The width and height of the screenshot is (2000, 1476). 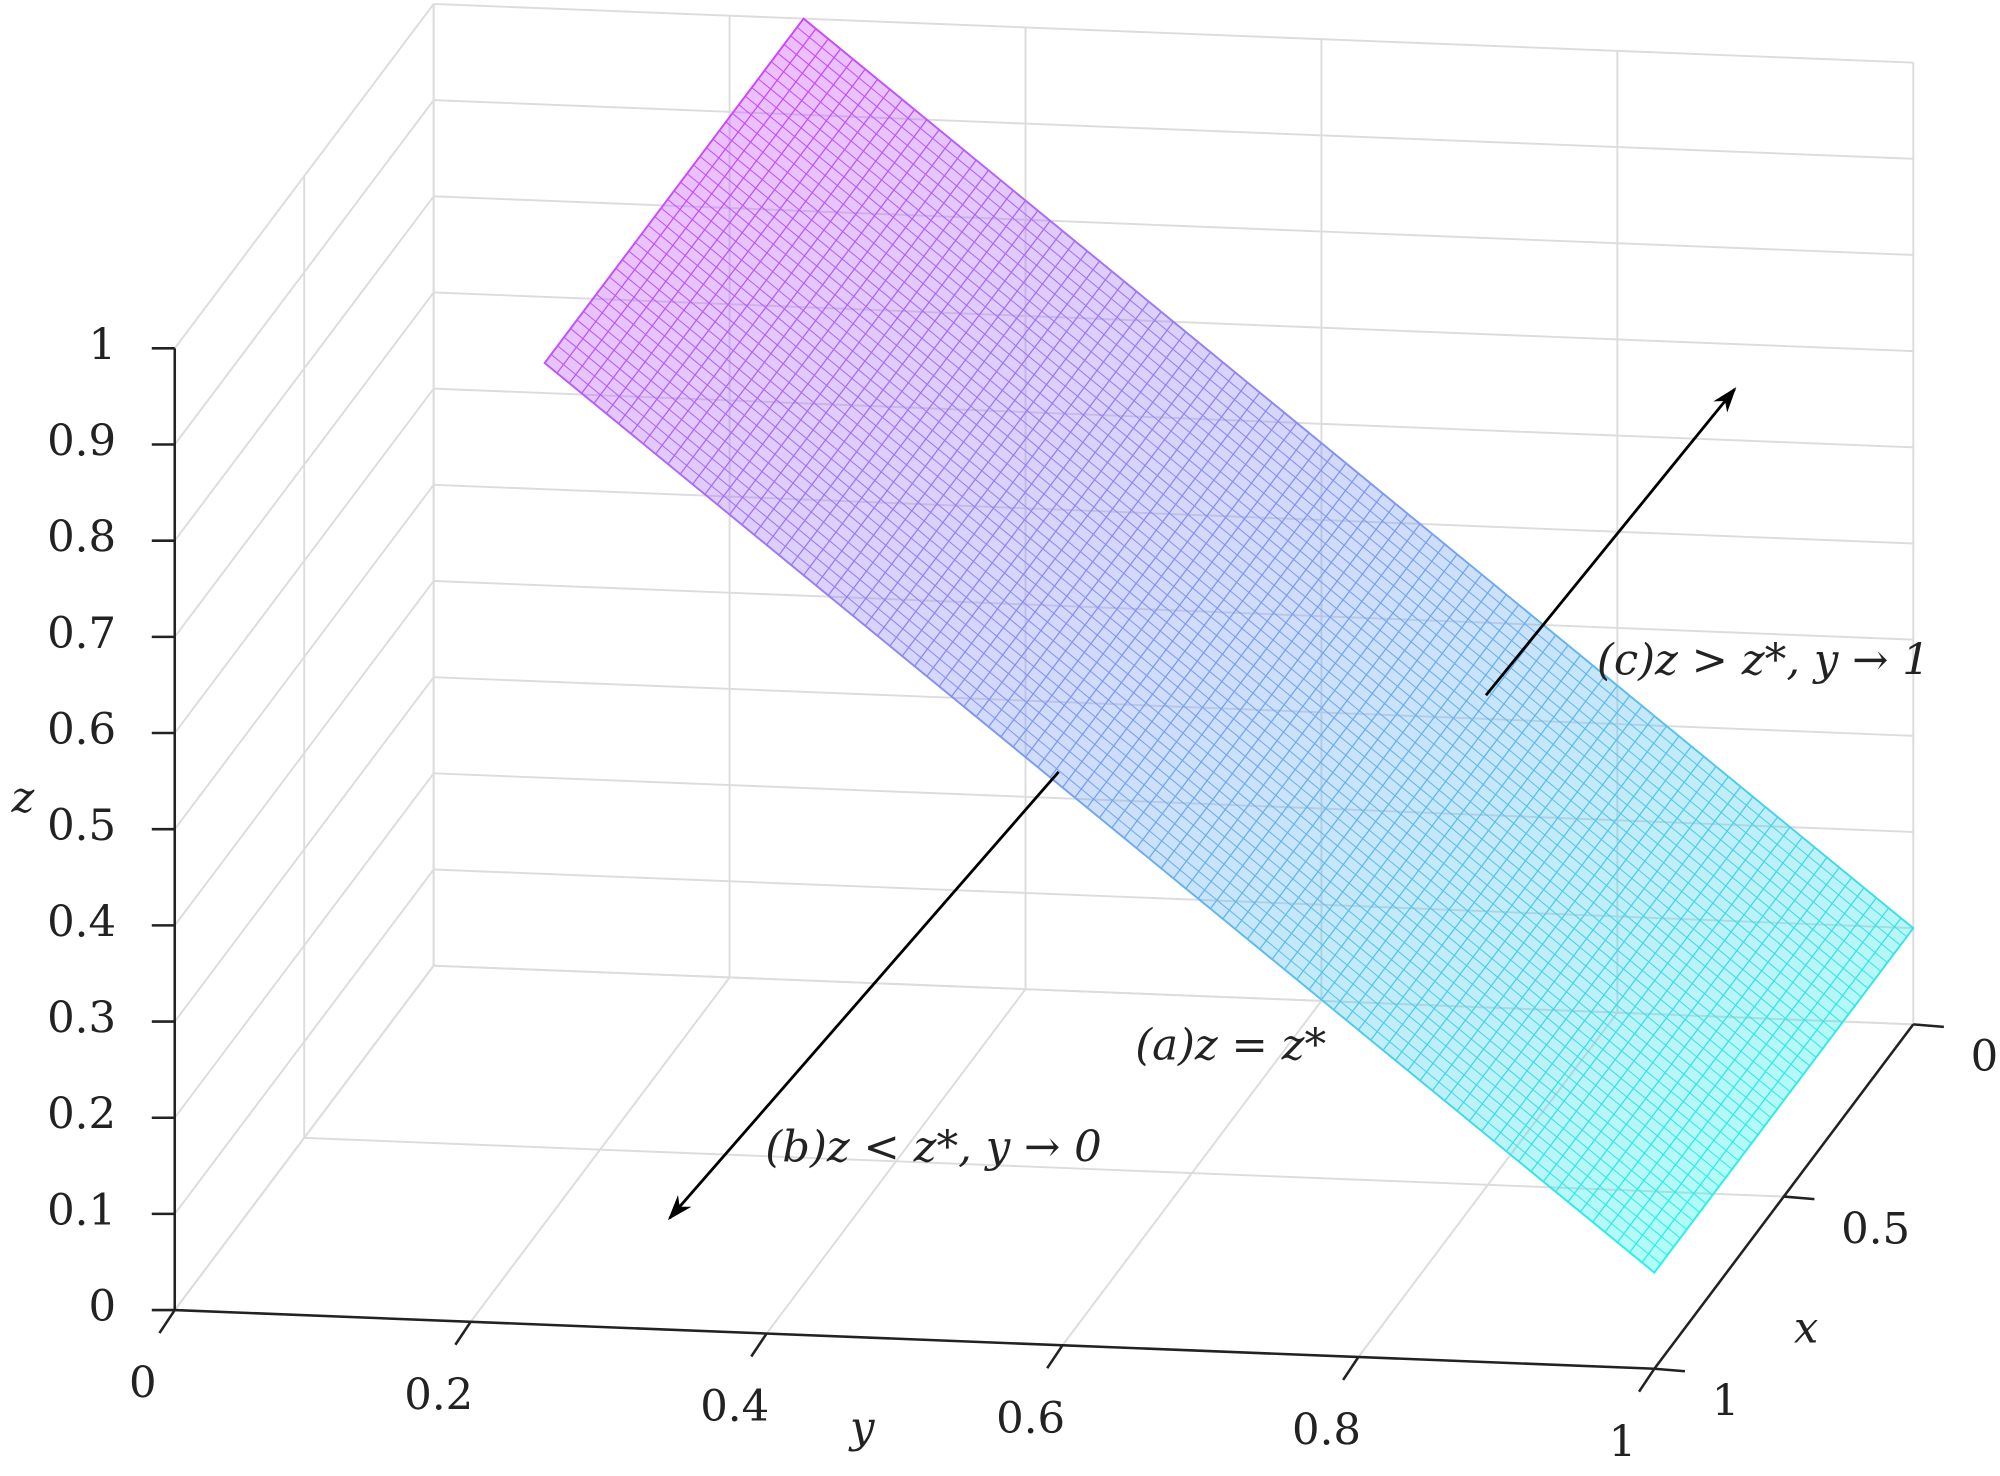 I want to click on annotation: (b)z < z*, y → 0, so click(x=933, y=1148).